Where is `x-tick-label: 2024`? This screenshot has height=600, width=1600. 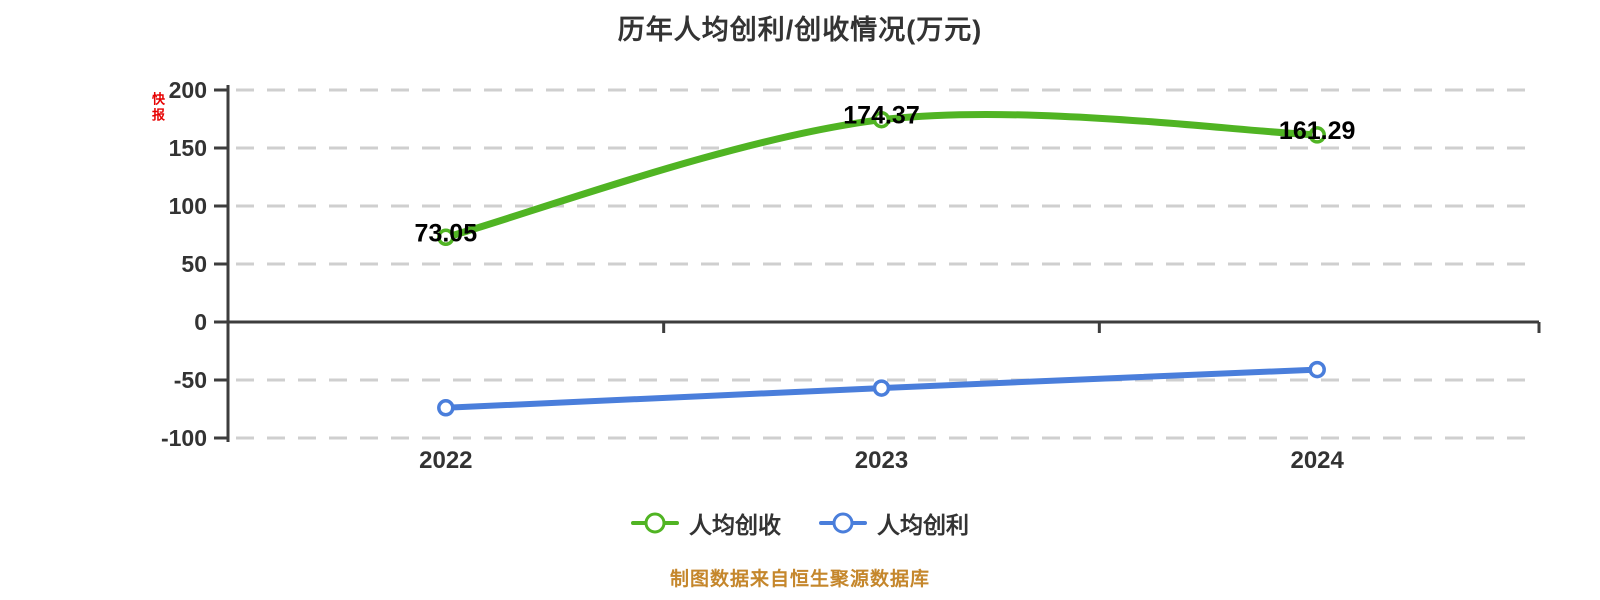
x-tick-label: 2024 is located at coordinates (1317, 460).